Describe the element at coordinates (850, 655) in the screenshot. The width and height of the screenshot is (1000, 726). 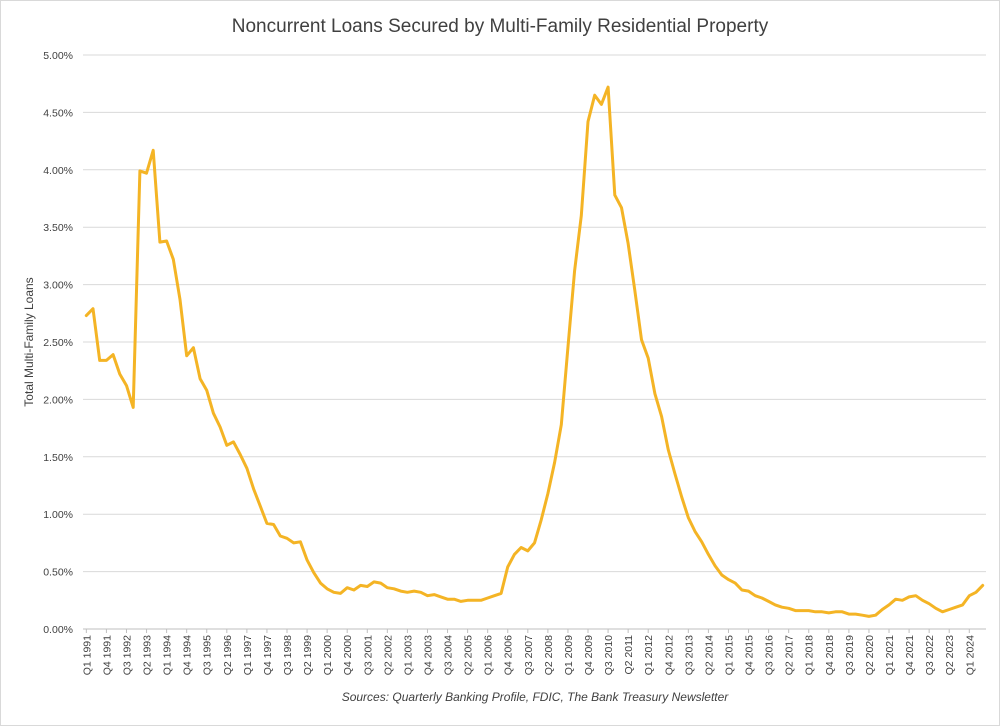
I see `x-tick-label: Q3 2019` at that location.